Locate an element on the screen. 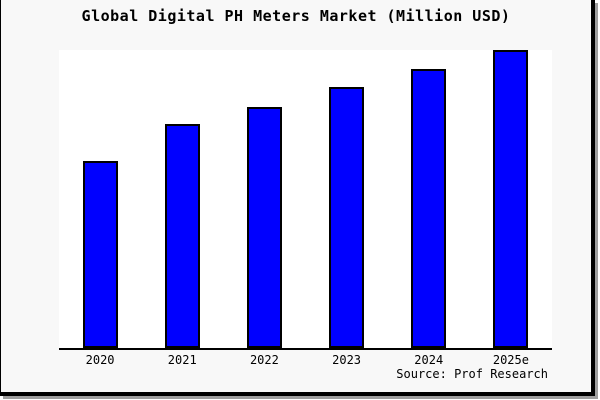 This screenshot has width=600, height=400. x-tick-label-2021: 2021 is located at coordinates (182, 360).